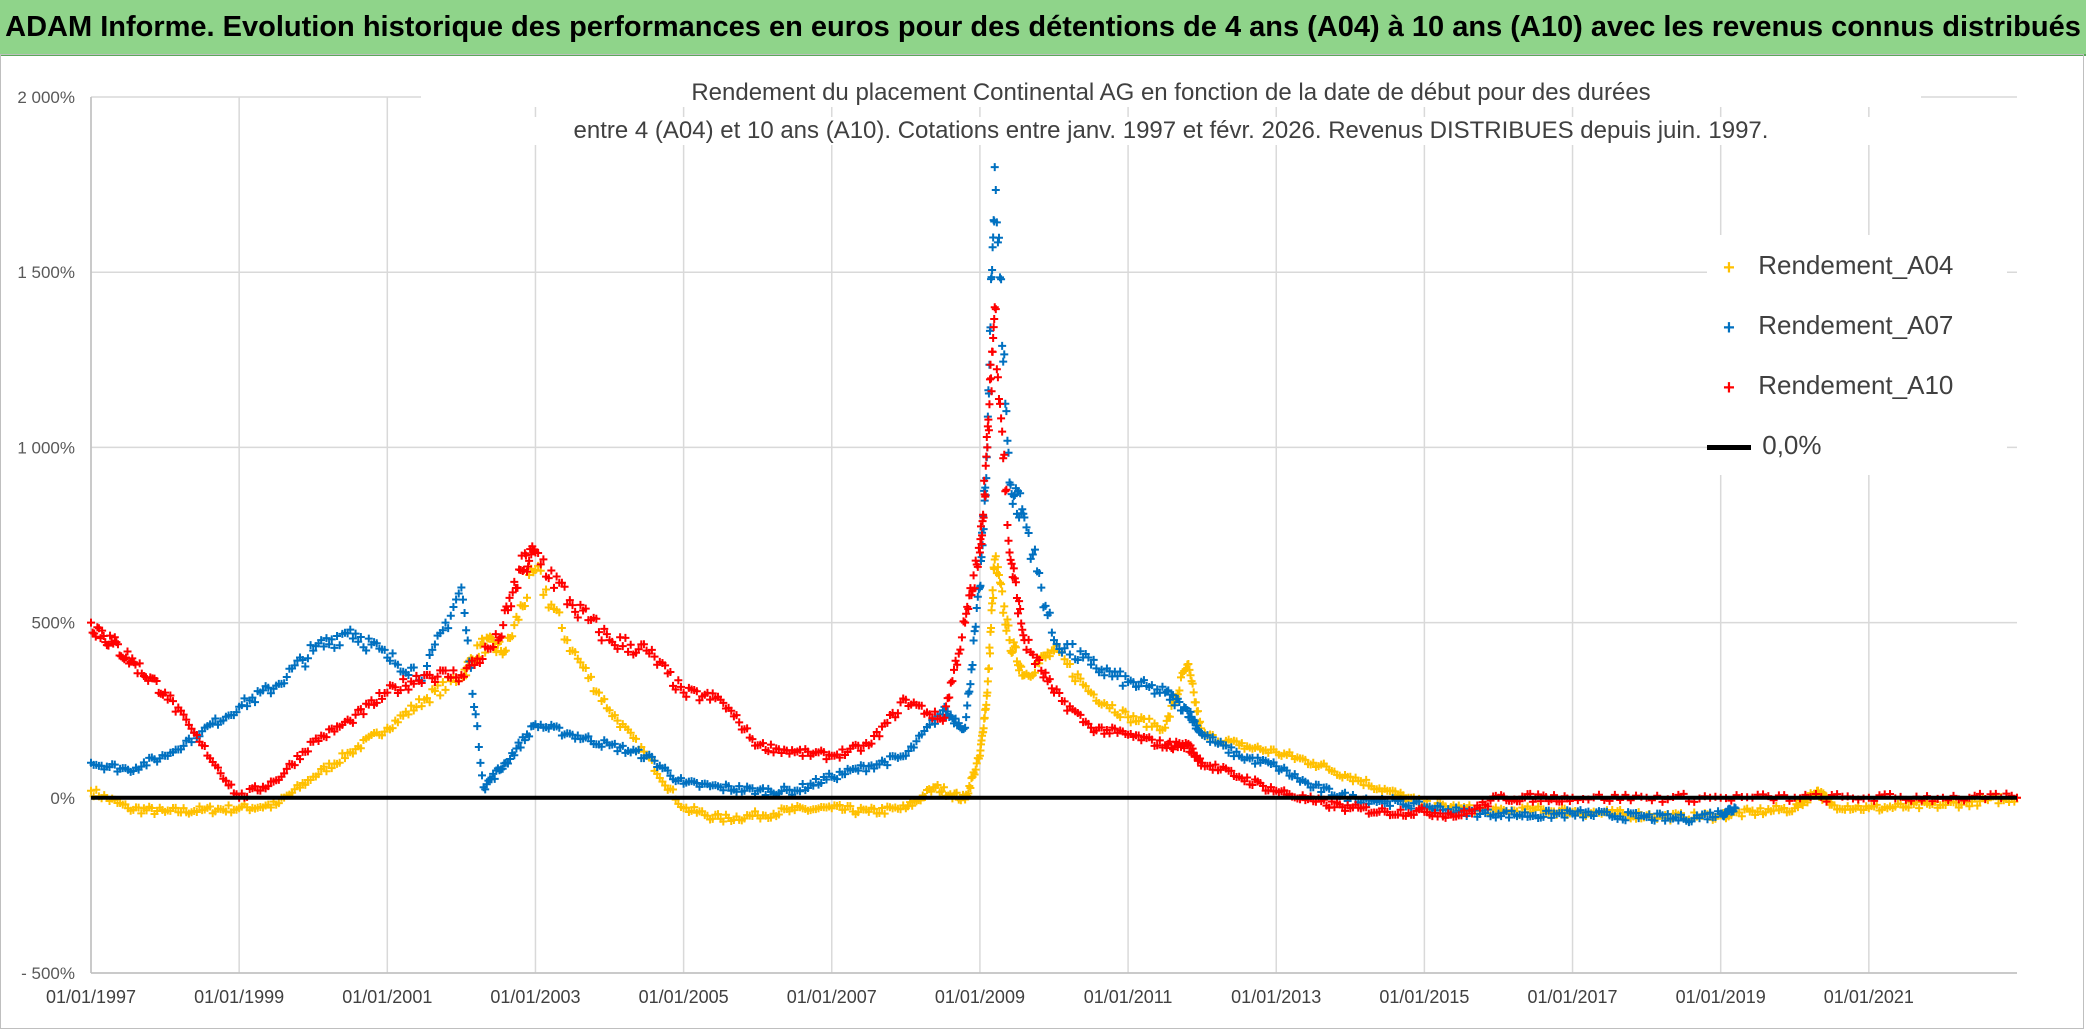 The height and width of the screenshot is (1031, 2086). What do you see at coordinates (832, 997) in the screenshot?
I see `x-tick-label: 01/01/2007` at bounding box center [832, 997].